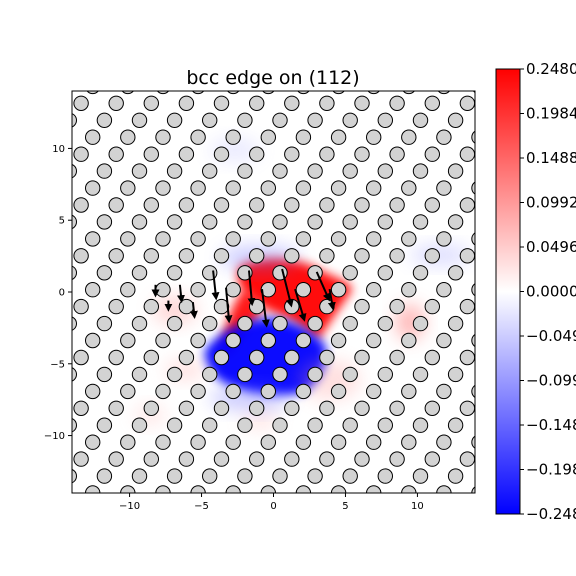  What do you see at coordinates (57, 364) in the screenshot?
I see `y-tick-label: −5` at bounding box center [57, 364].